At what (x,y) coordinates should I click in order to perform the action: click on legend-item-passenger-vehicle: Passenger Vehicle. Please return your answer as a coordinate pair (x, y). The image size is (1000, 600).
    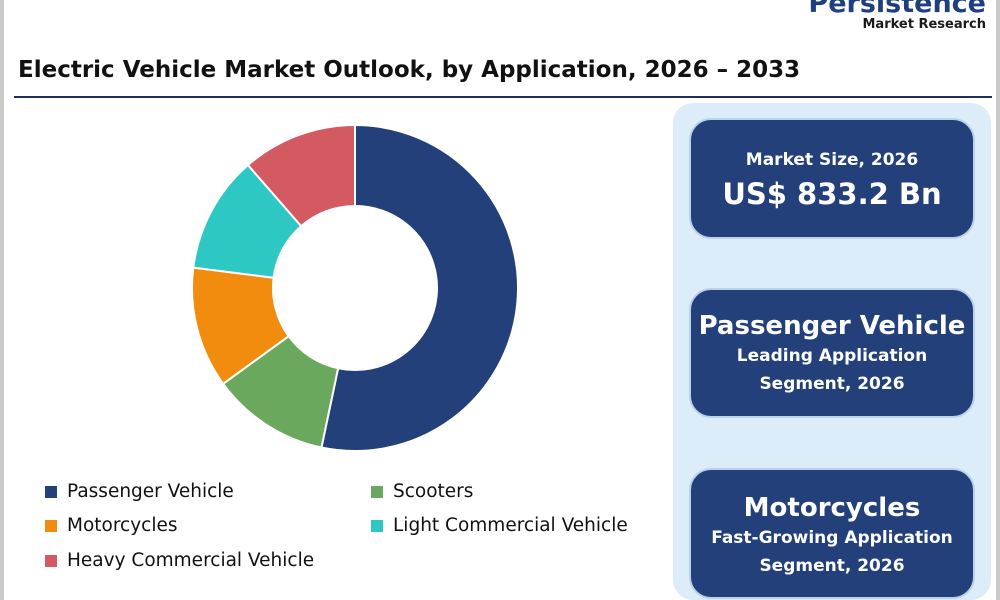
    Looking at the image, I should click on (139, 491).